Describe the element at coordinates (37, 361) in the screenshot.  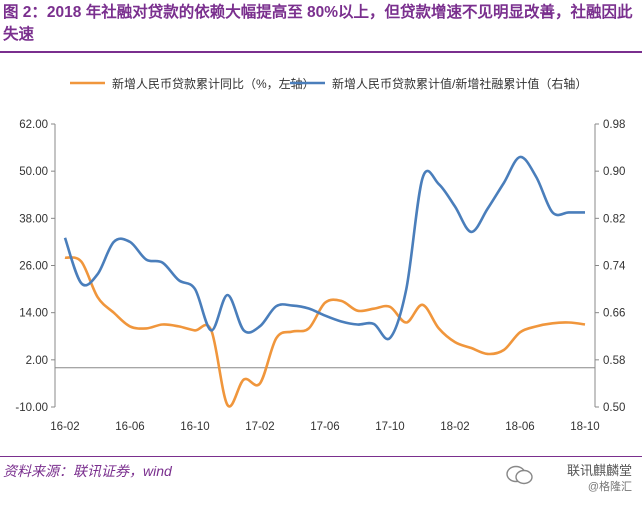
I see `left-tick-label: 2.00` at that location.